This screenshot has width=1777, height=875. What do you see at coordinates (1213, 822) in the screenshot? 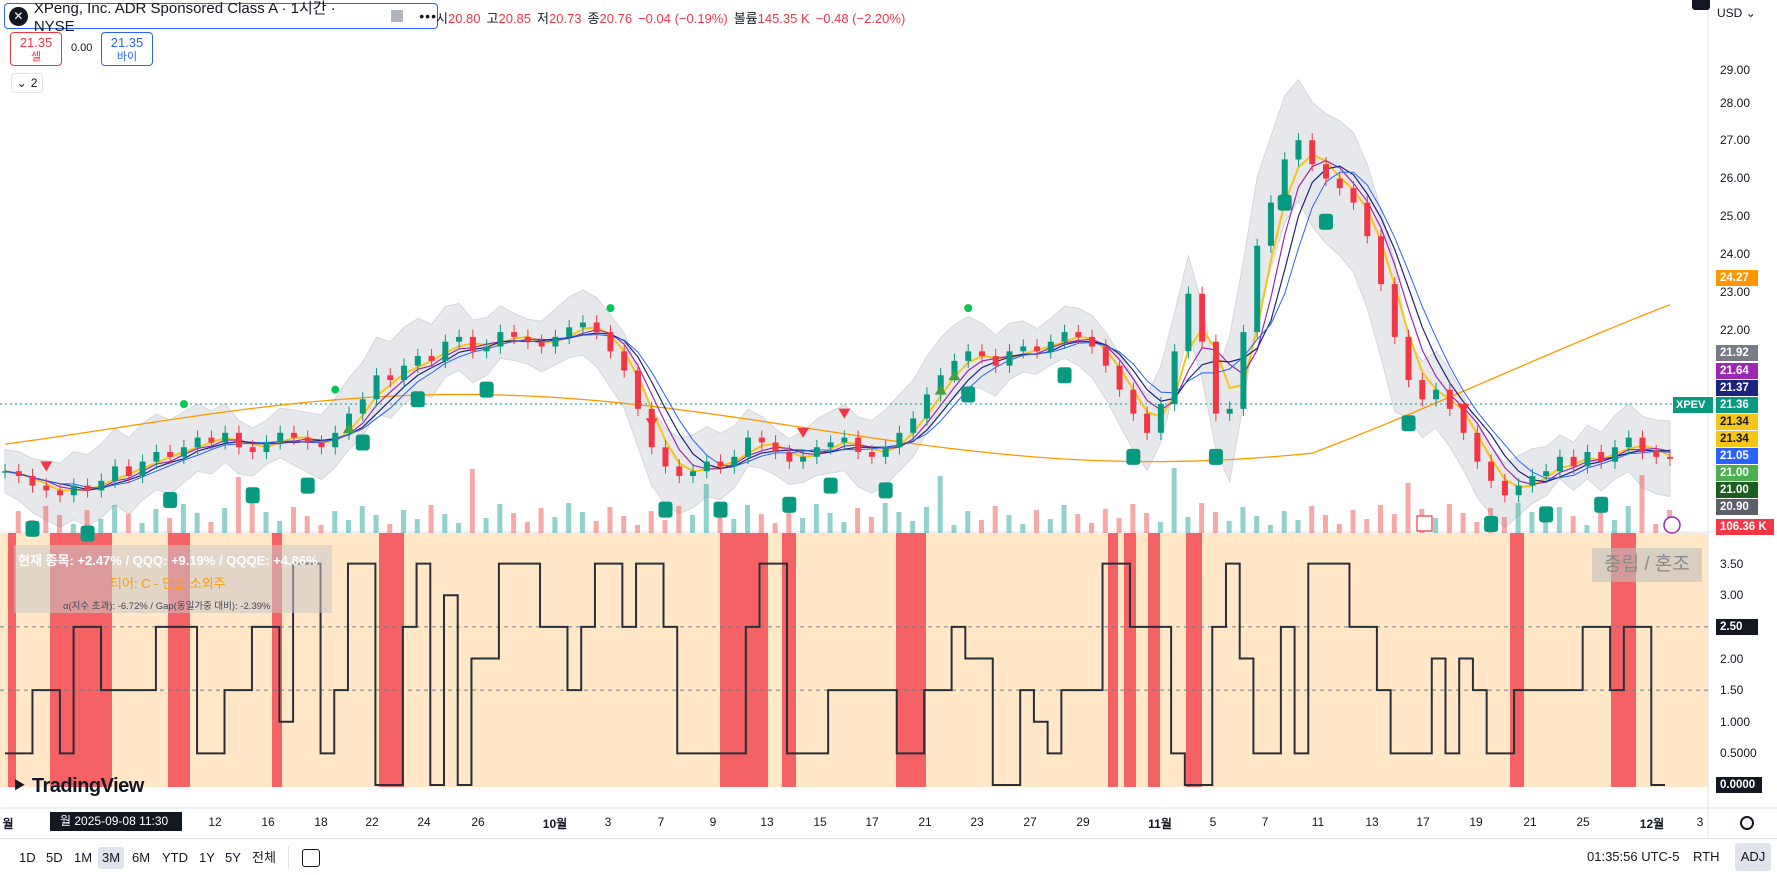
I see `time-tick-label: 5` at bounding box center [1213, 822].